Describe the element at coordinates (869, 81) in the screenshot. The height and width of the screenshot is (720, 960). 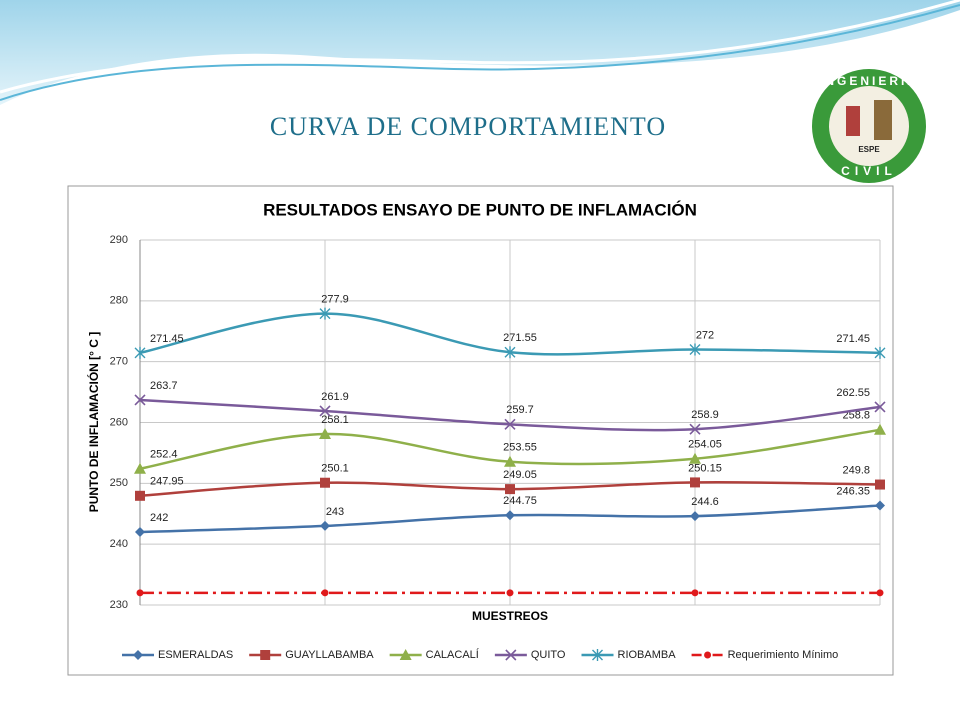
I see `logo-text: INGENIERIA` at that location.